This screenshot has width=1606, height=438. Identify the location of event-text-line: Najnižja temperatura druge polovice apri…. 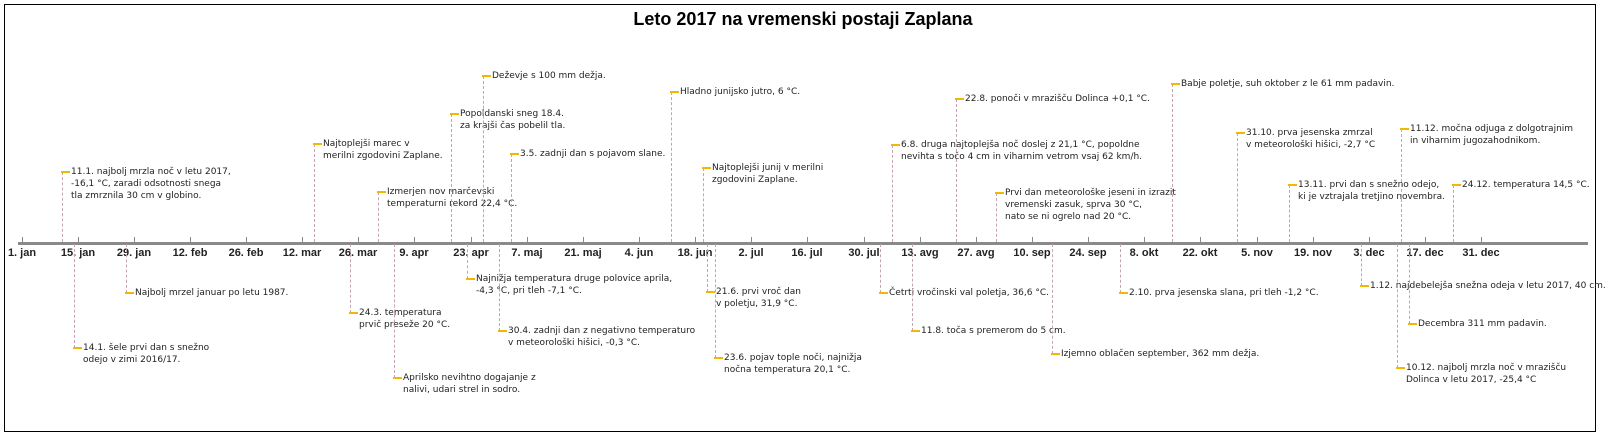
(574, 279).